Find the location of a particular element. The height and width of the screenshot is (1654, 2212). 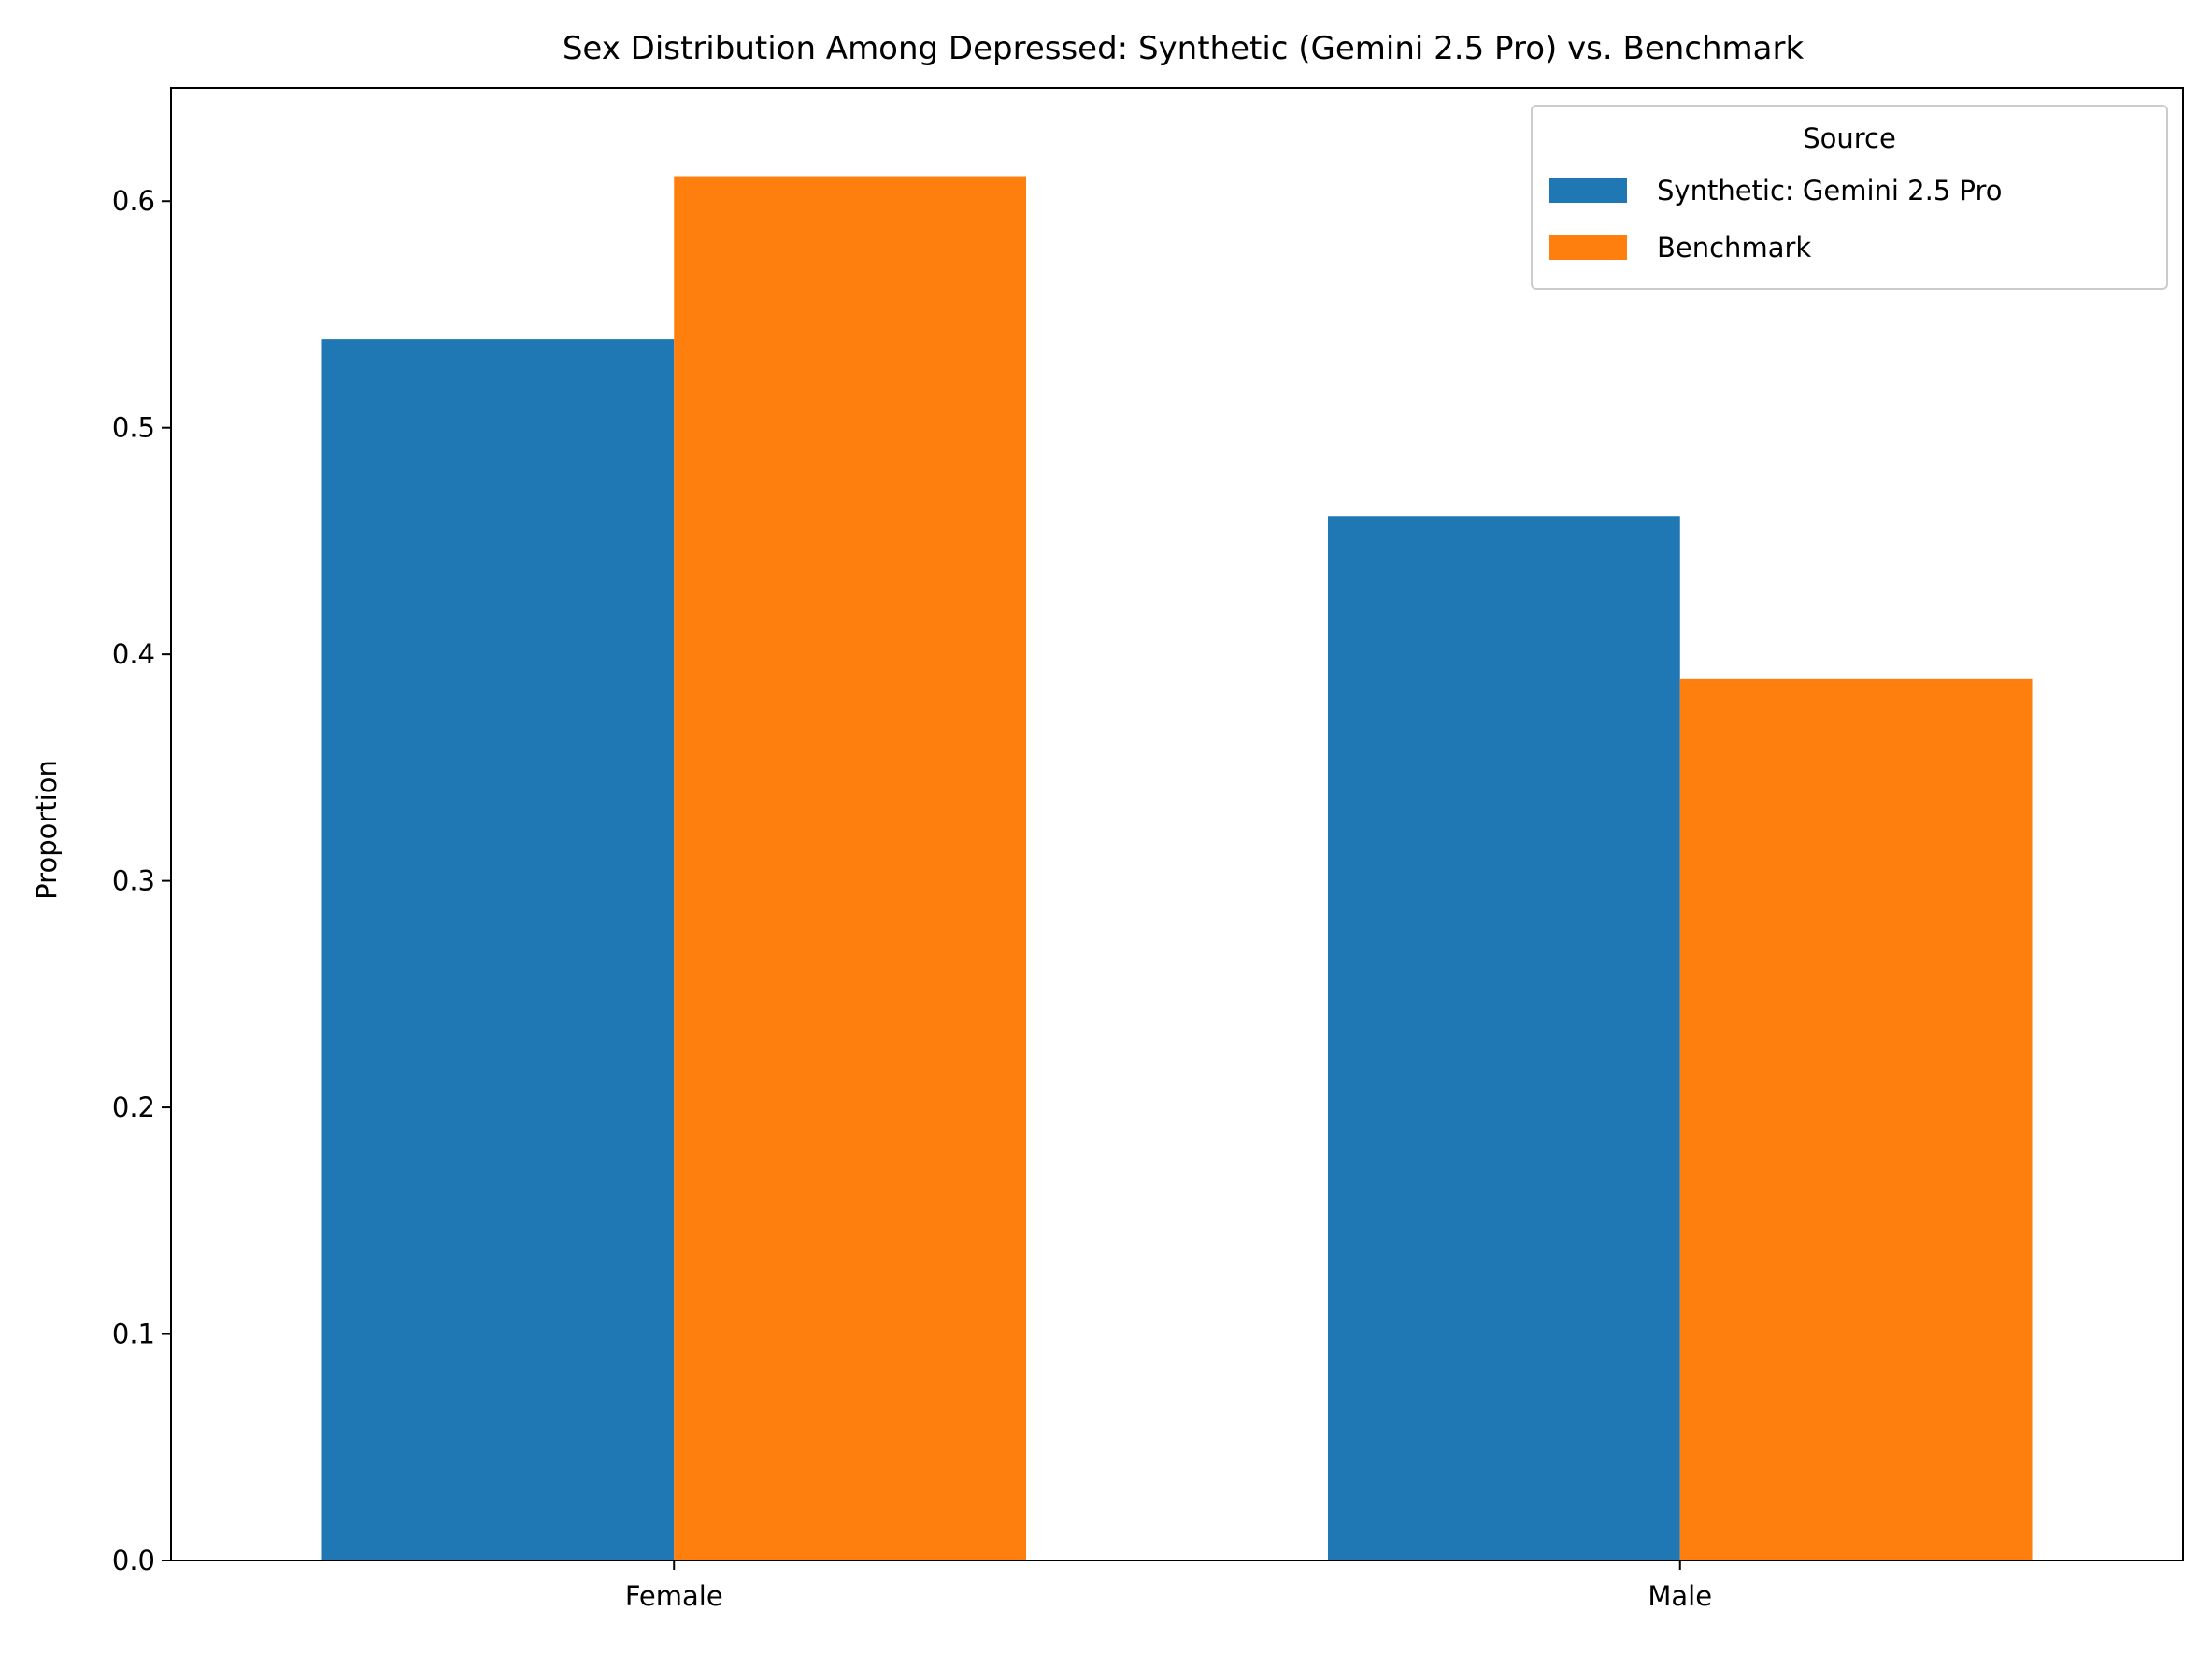

y-tick-label: 0.2 is located at coordinates (133, 1107).